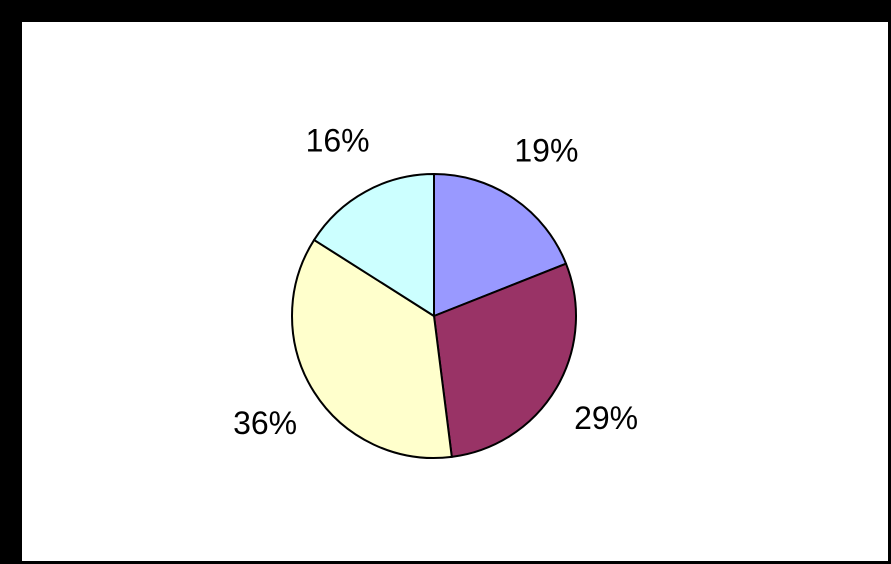 The height and width of the screenshot is (564, 891). I want to click on pie-slice-29-percent, so click(505, 360).